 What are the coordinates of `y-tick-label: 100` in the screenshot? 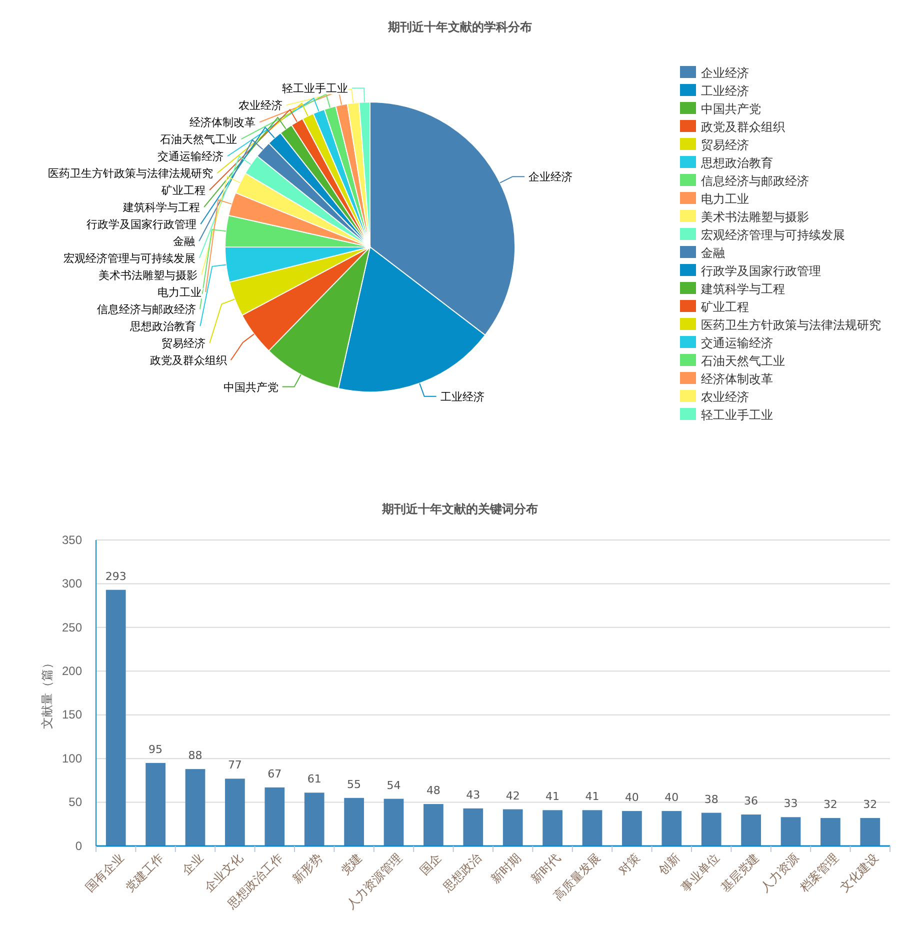 It's located at (72, 758).